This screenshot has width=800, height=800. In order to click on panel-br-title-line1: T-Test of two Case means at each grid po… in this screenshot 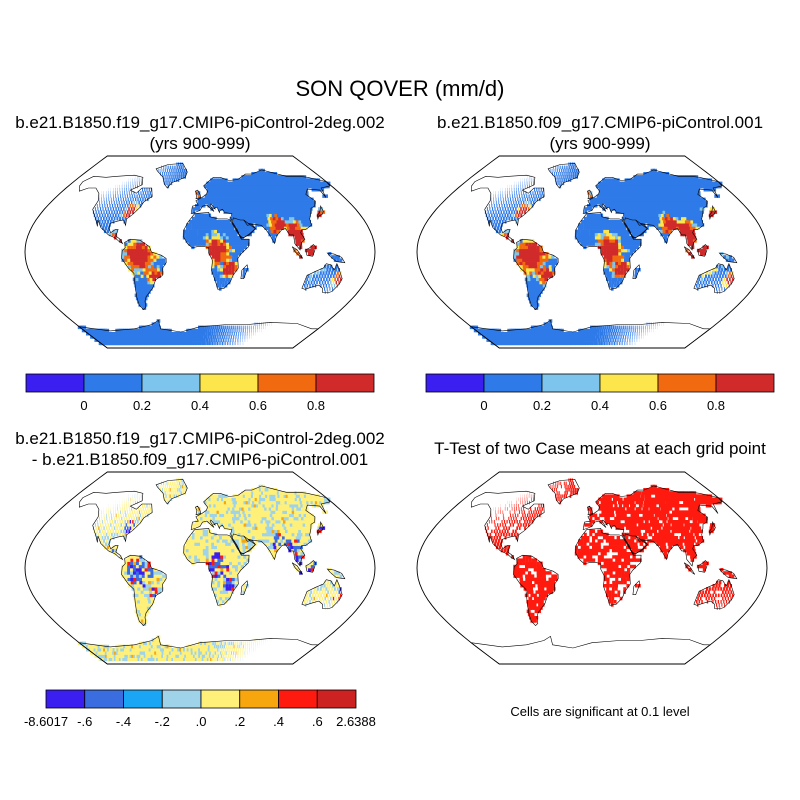, I will do `click(600, 448)`.